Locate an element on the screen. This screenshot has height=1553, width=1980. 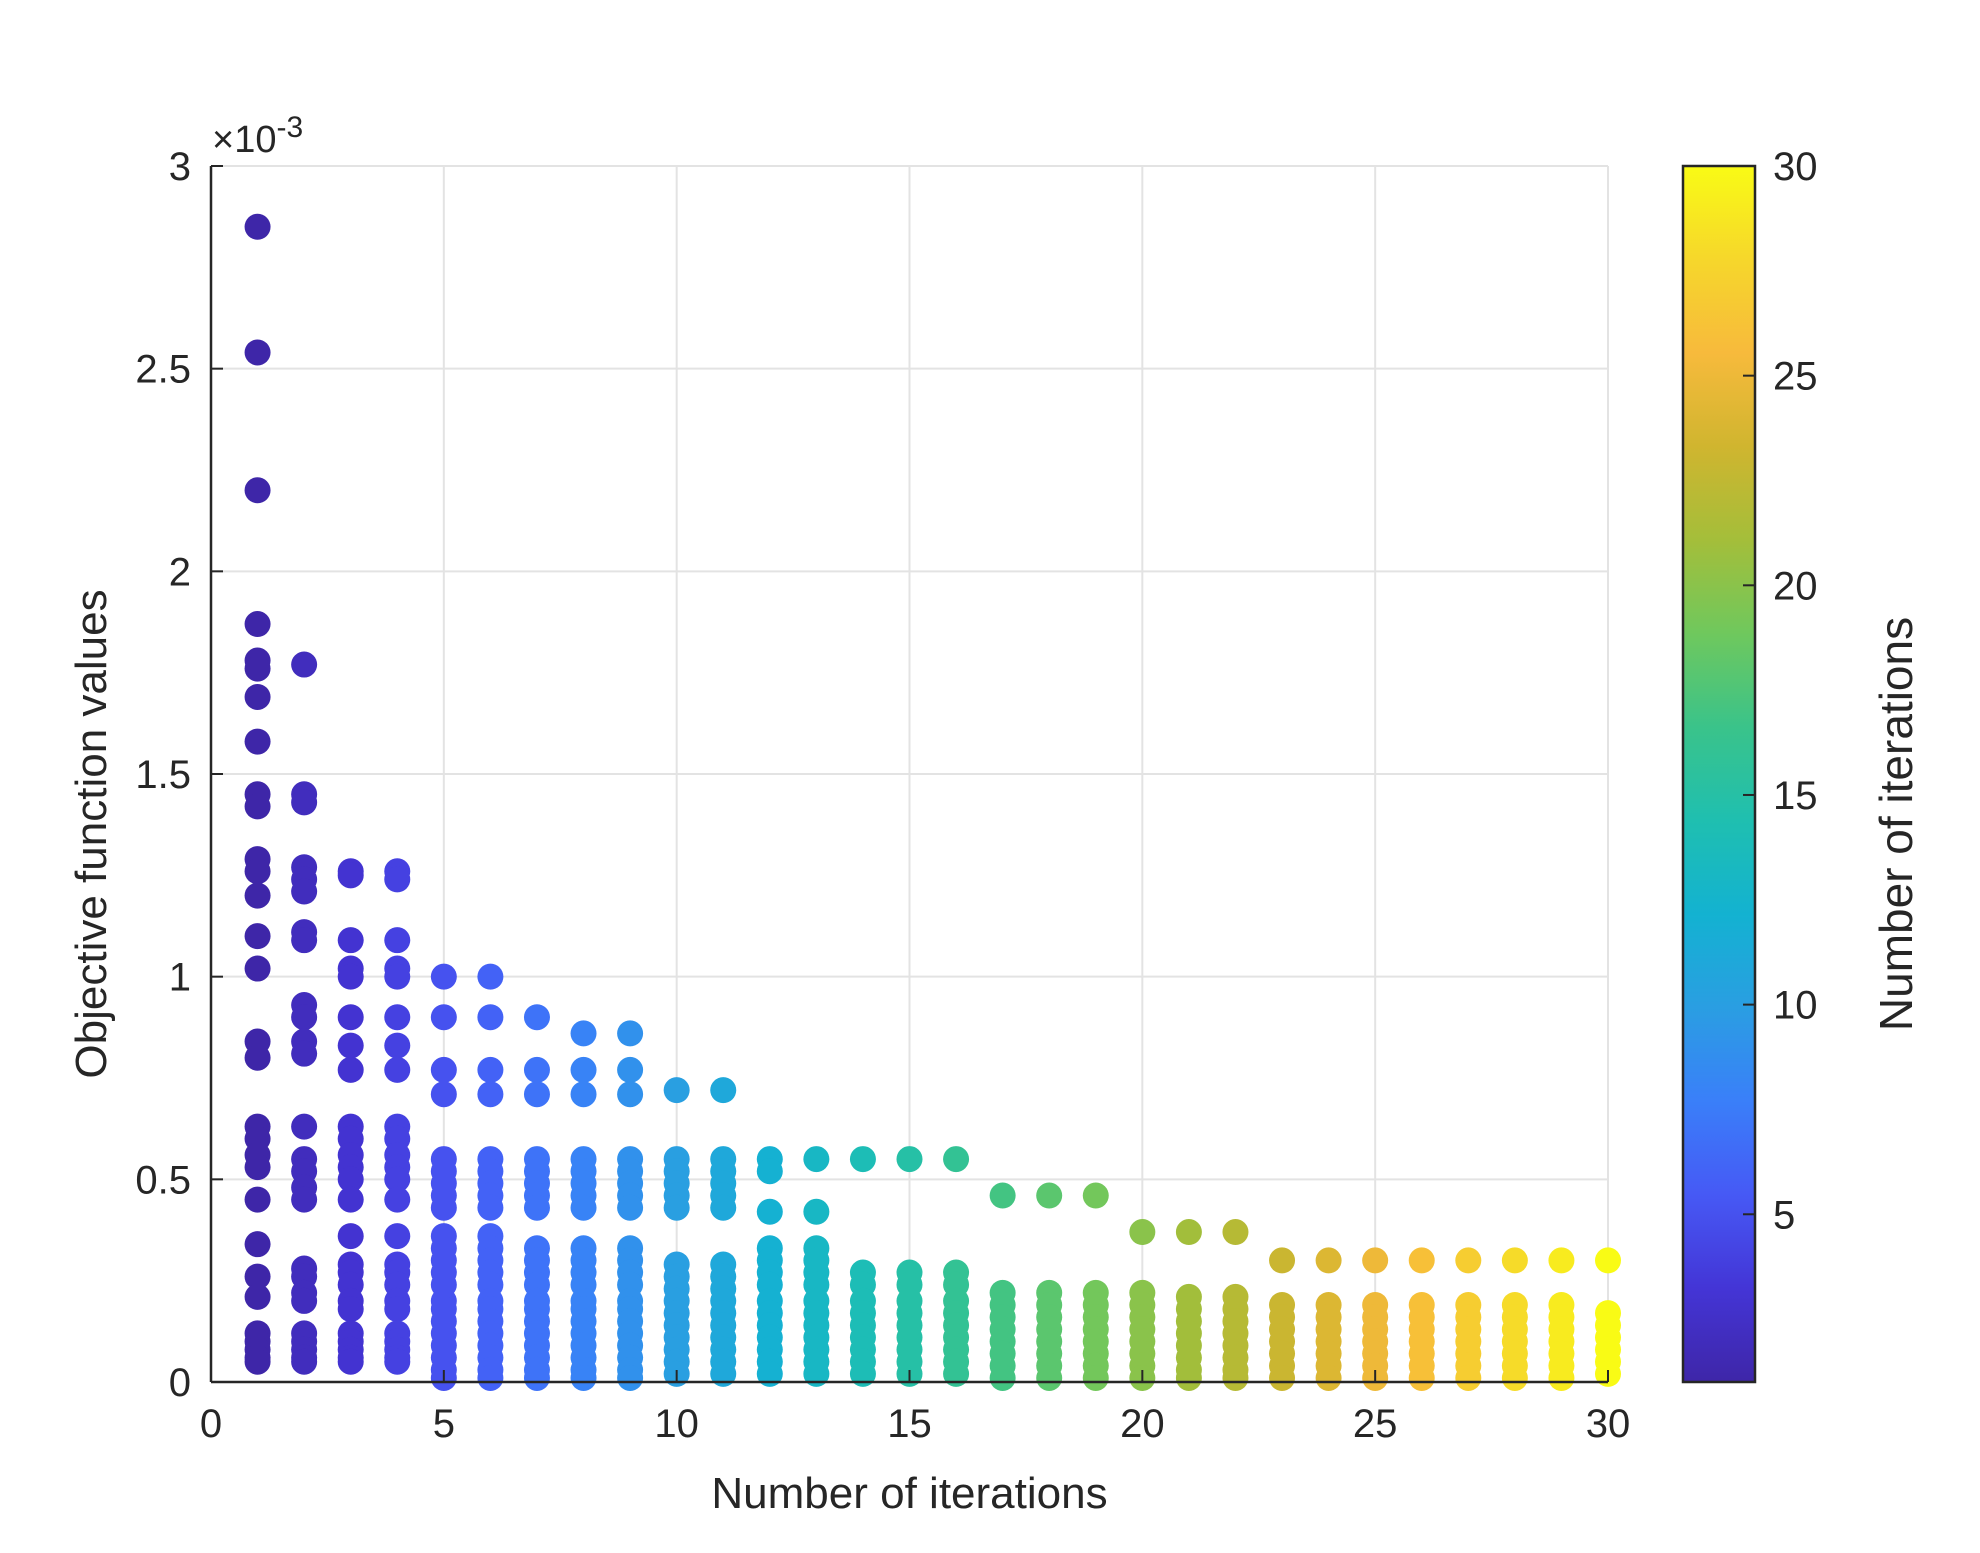
y-axis-label: Objective function values is located at coordinates (91, 833).